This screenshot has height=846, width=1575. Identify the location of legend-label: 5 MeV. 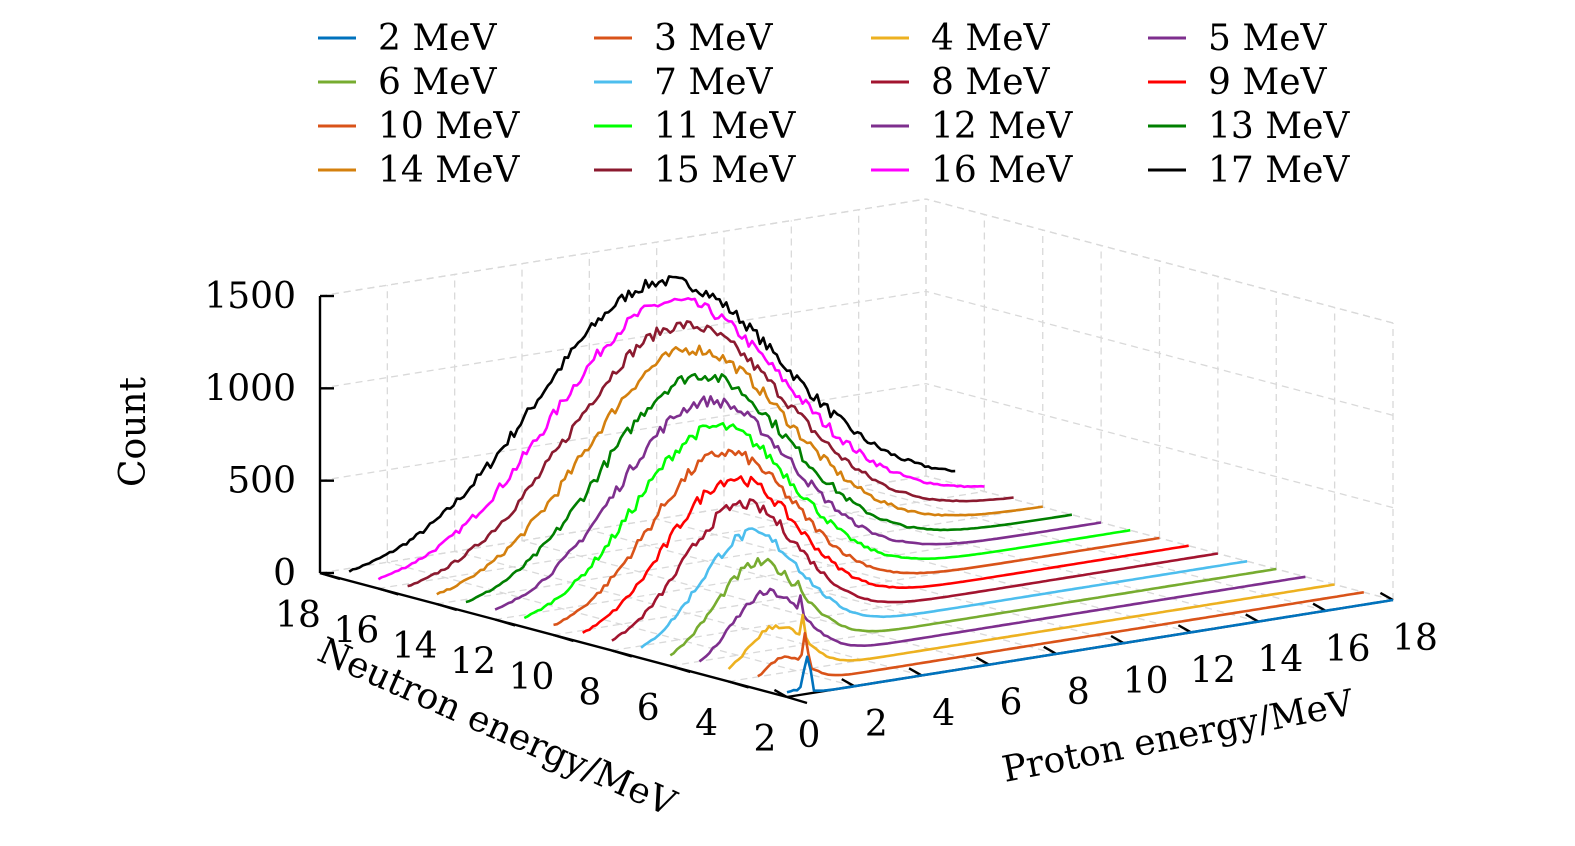
(1268, 38).